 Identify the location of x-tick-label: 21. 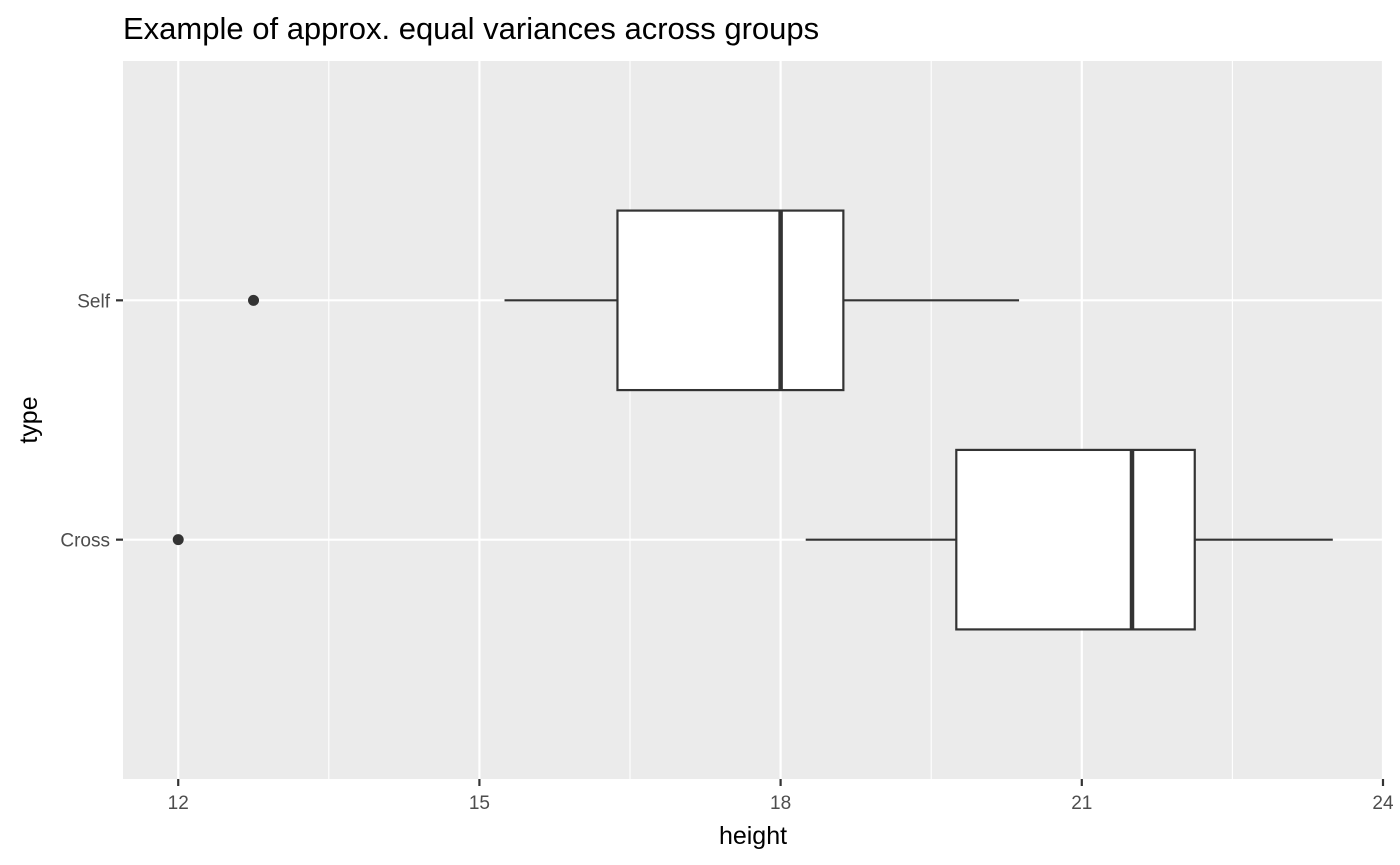
(1081, 803).